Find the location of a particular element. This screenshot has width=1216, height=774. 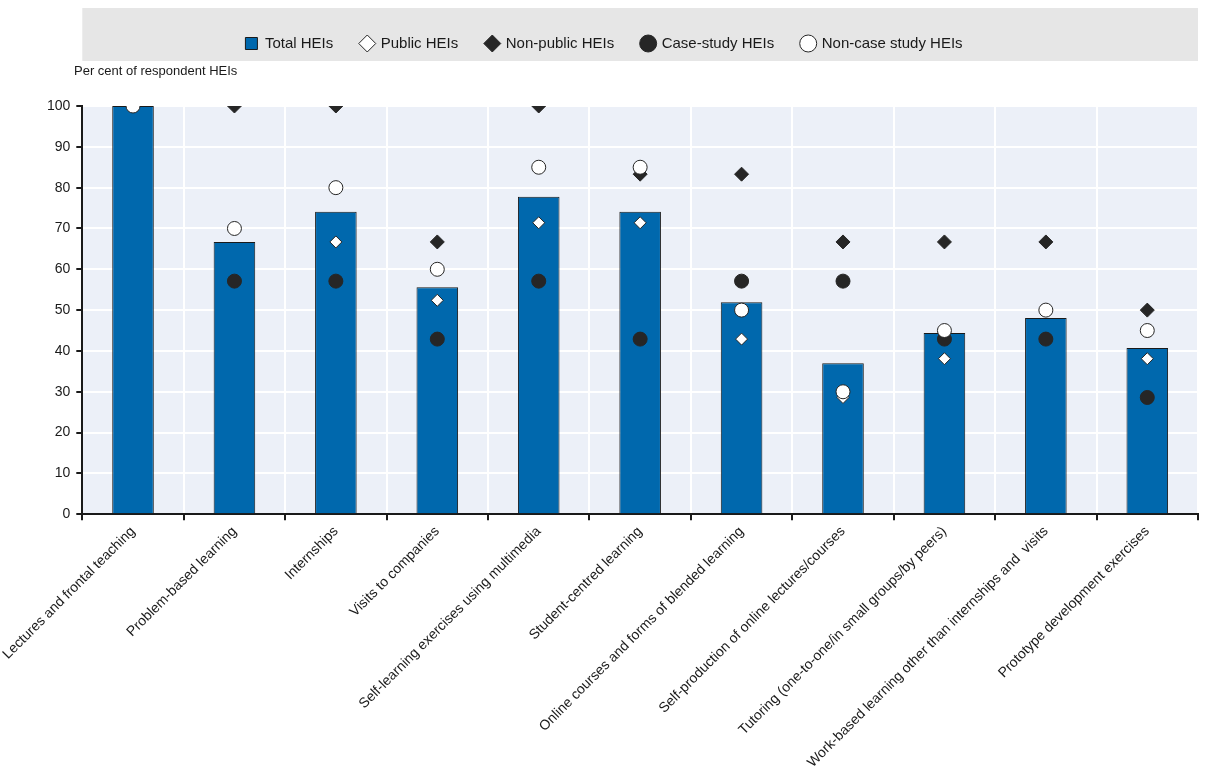

y-tick-label: 60 is located at coordinates (62, 268).